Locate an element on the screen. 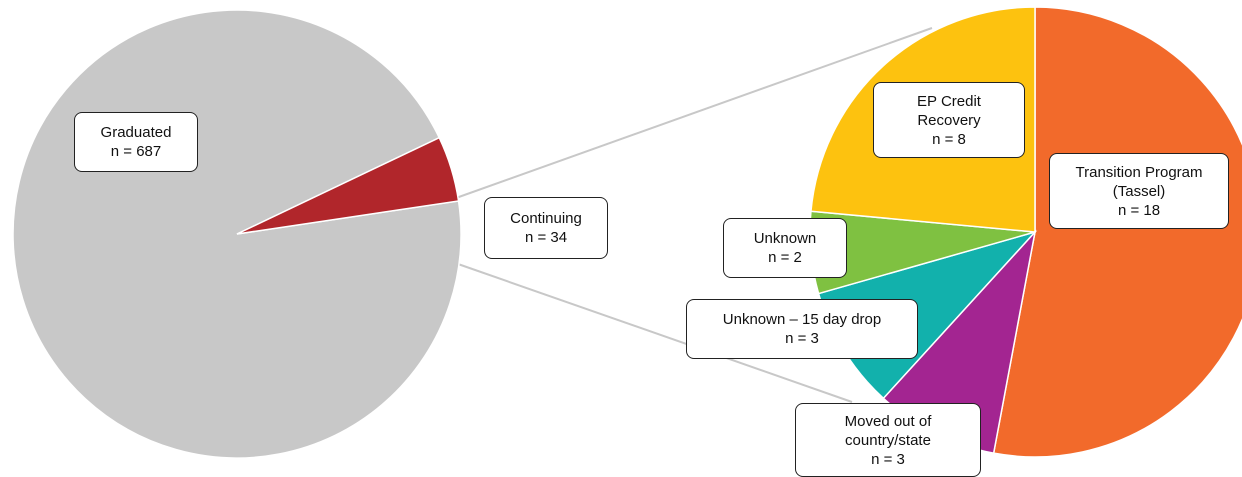  slice-name: Unknown – 15 day drop is located at coordinates (802, 319).